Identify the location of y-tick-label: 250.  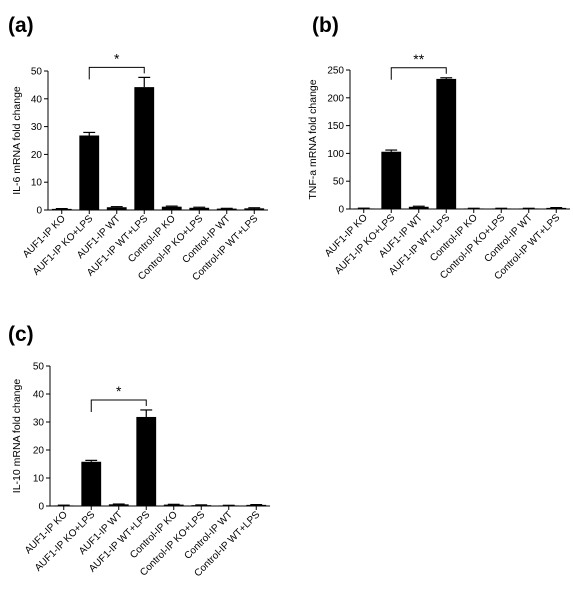
(335, 71).